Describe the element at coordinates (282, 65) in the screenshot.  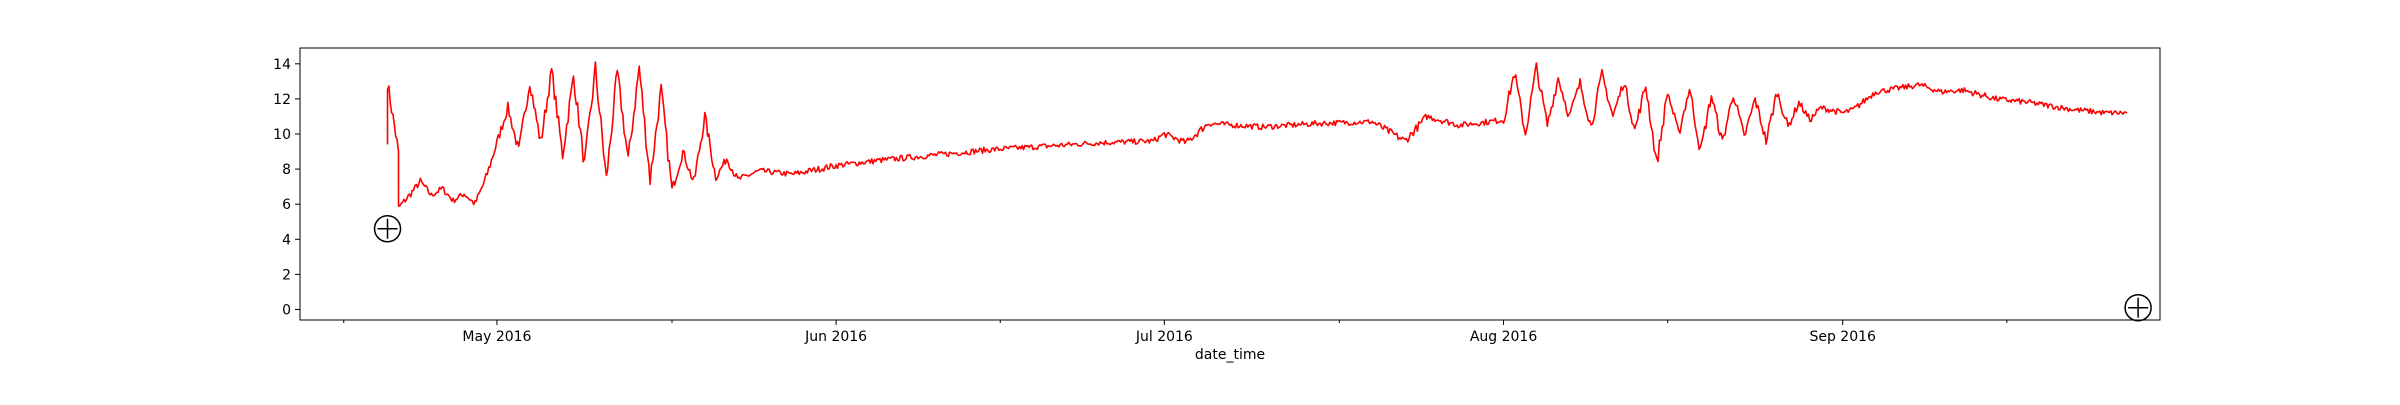
I see `y-tick-label: 14` at that location.